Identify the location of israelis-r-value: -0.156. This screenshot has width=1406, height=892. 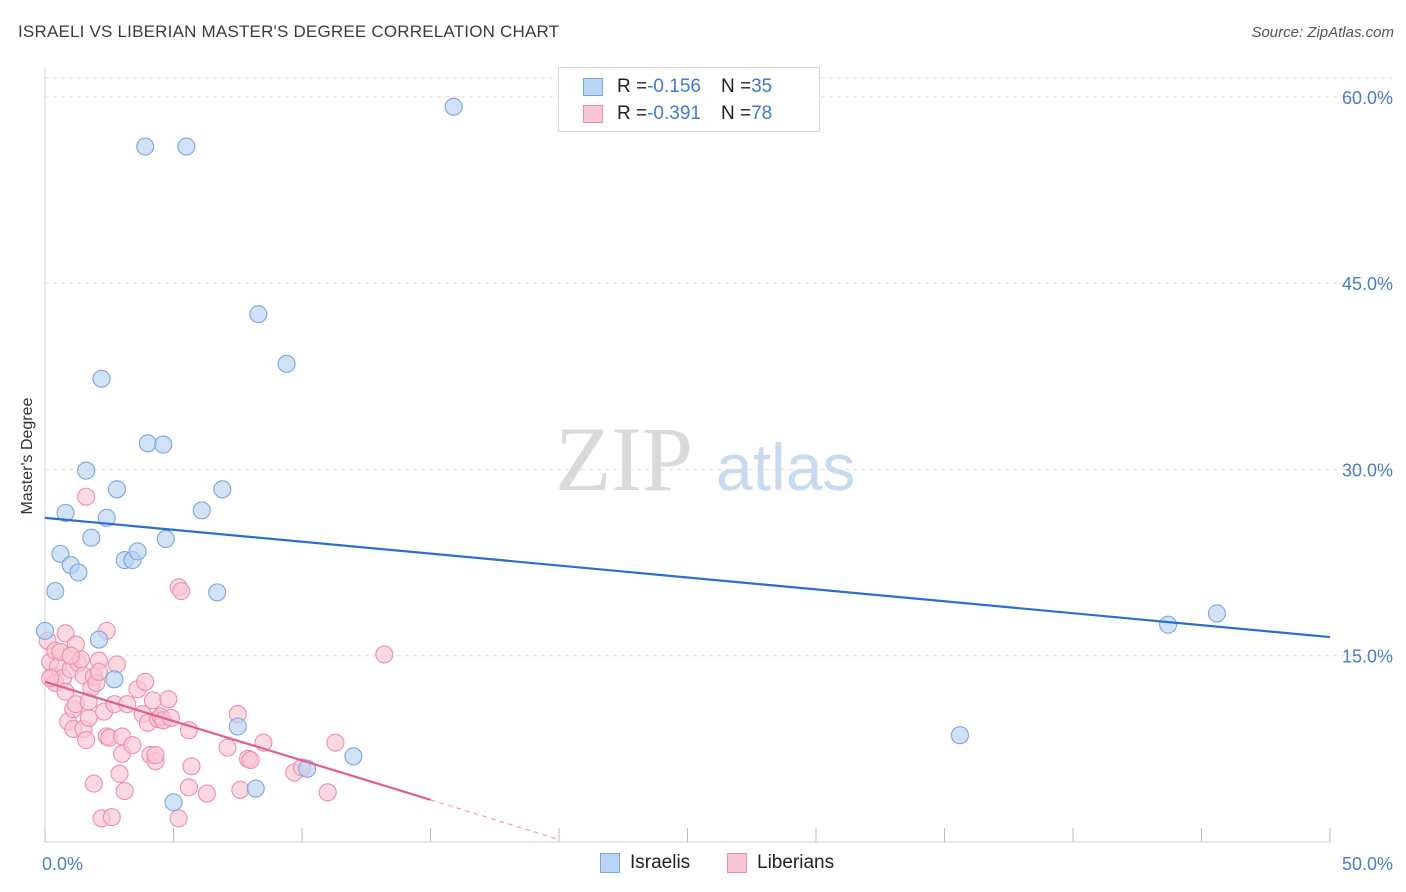
(674, 86).